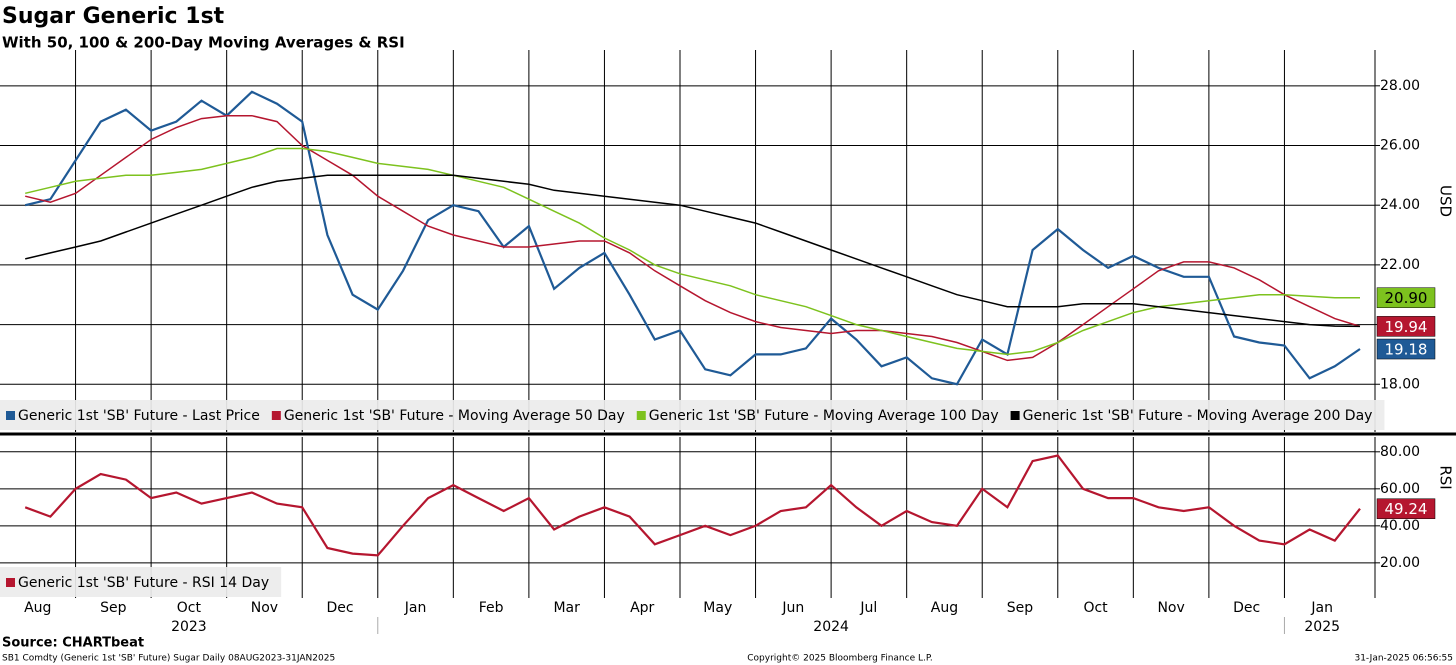 The height and width of the screenshot is (665, 1456). I want to click on y-tick-label: 26.00, so click(1400, 146).